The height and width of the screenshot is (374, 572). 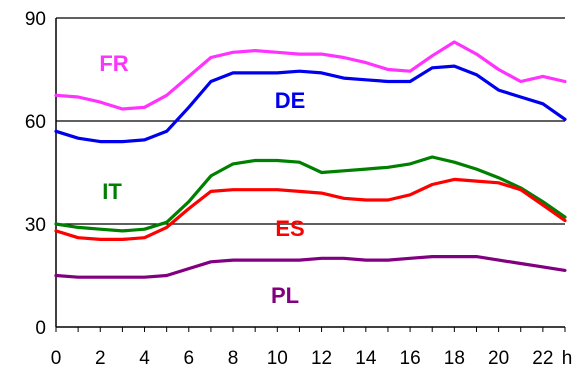 What do you see at coordinates (100, 358) in the screenshot?
I see `x-tick-label: 2` at bounding box center [100, 358].